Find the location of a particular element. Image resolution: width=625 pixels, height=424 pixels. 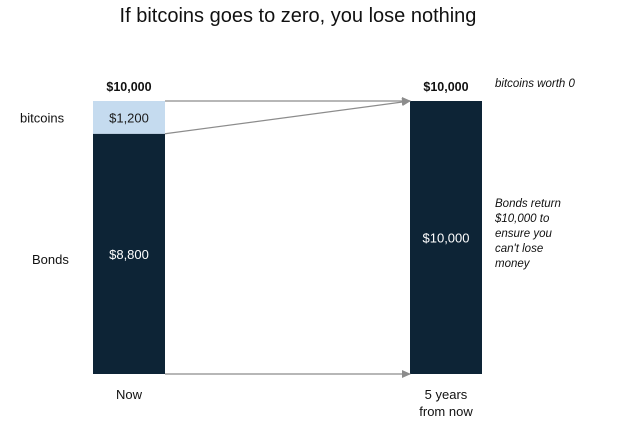

annotation-bonds-return: ensure you is located at coordinates (524, 234).